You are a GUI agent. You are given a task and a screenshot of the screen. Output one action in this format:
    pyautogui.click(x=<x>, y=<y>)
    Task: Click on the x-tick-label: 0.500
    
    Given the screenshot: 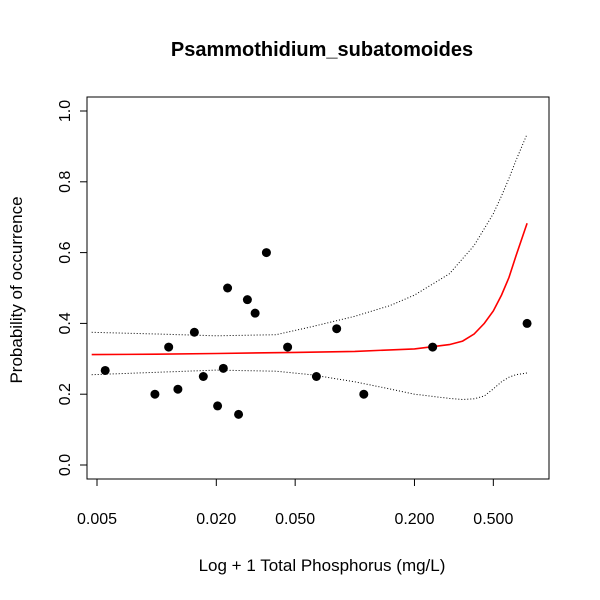 What is the action you would take?
    pyautogui.click(x=493, y=519)
    